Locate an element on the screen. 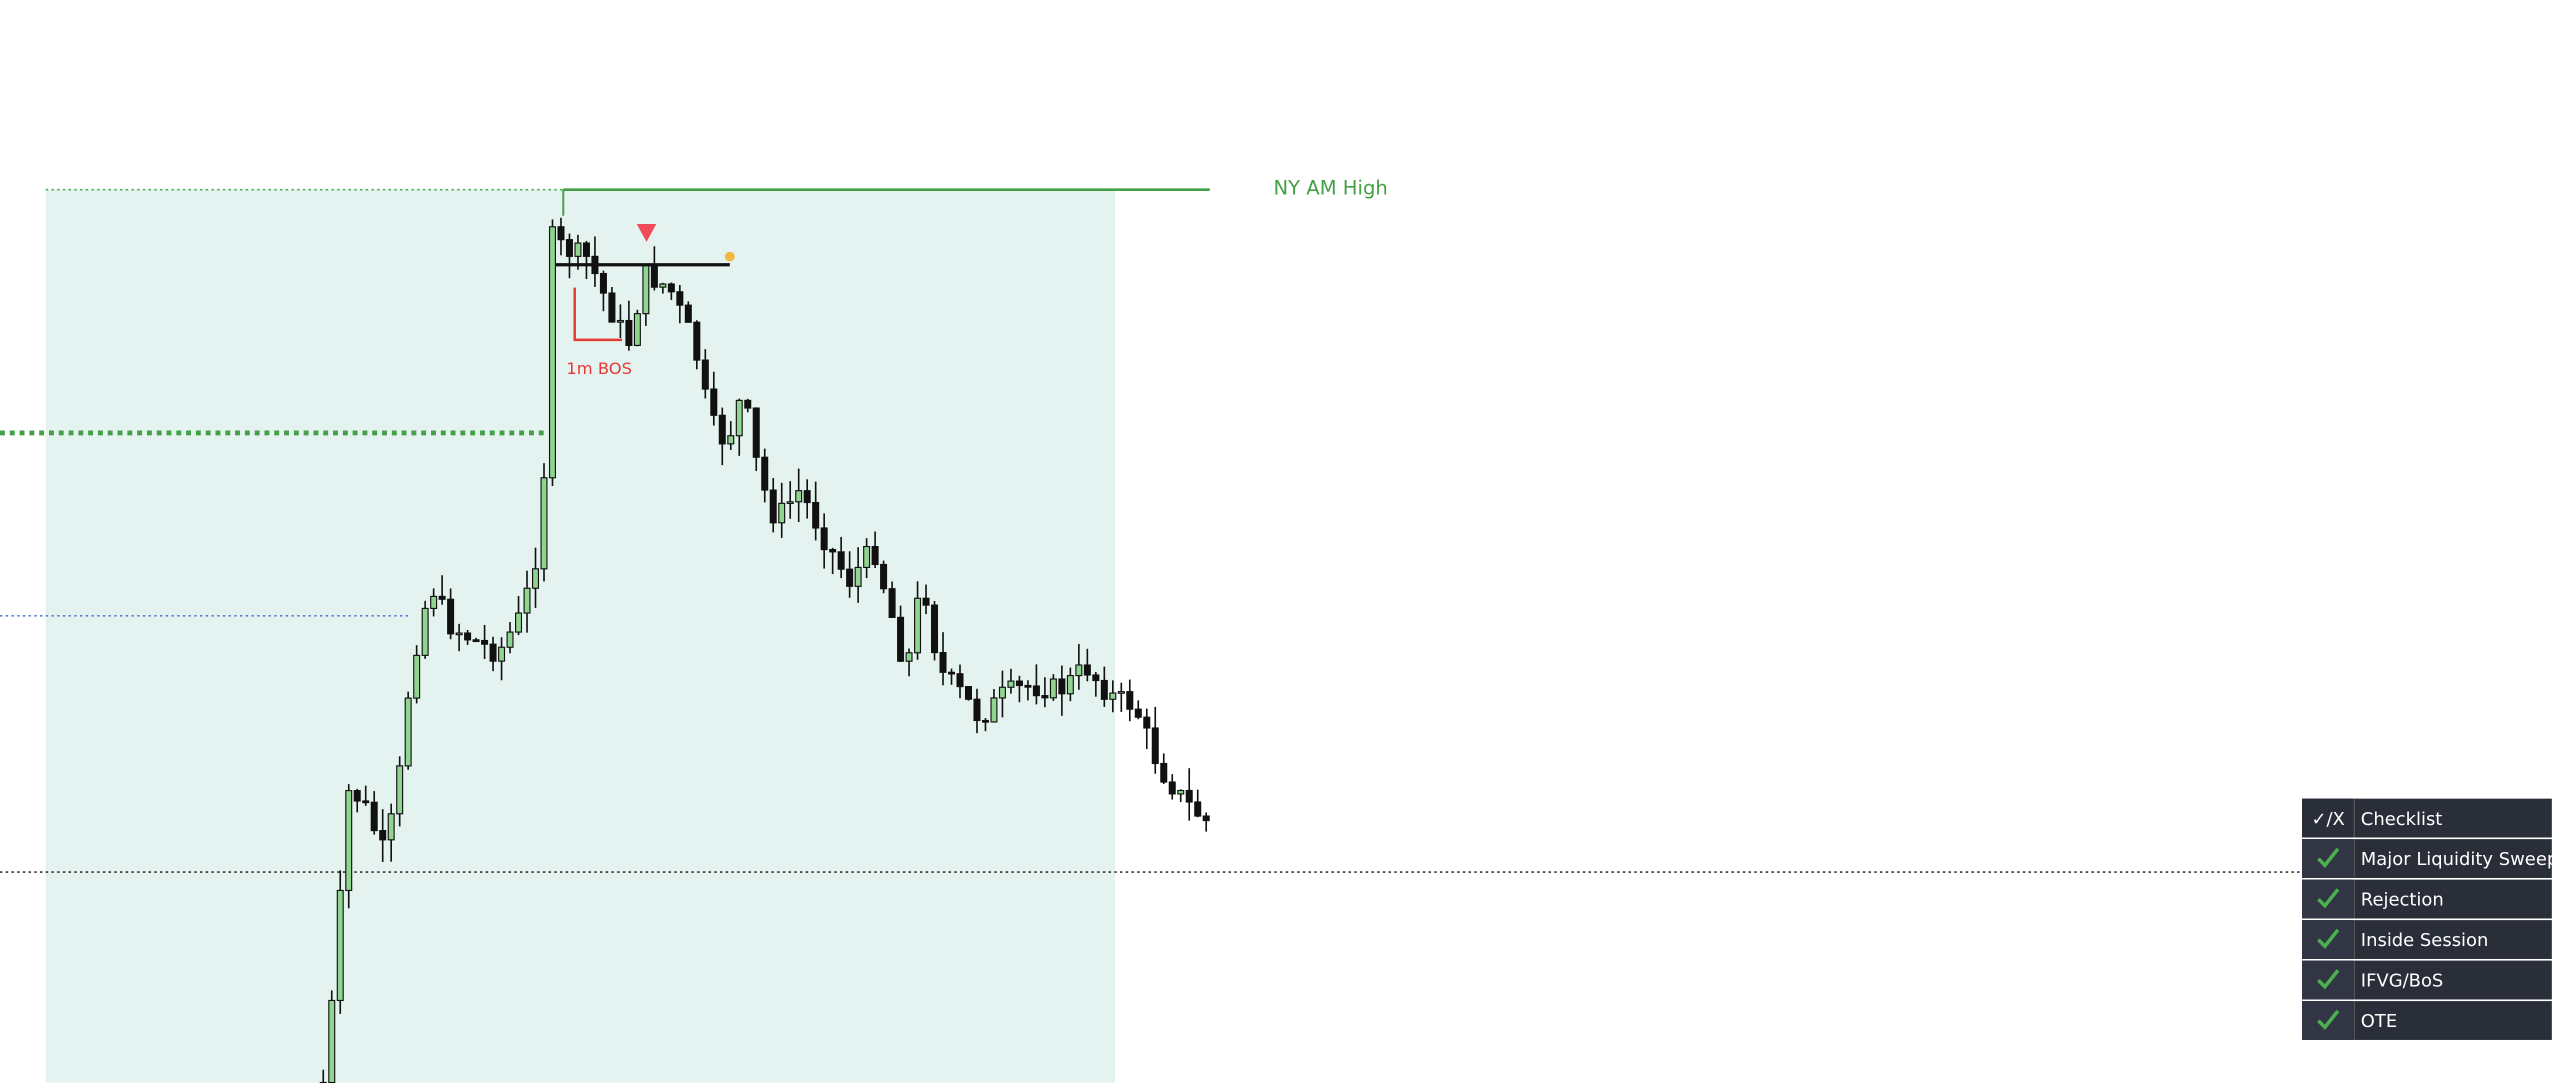 The width and height of the screenshot is (2560, 1083). sell-marker is located at coordinates (646, 232).